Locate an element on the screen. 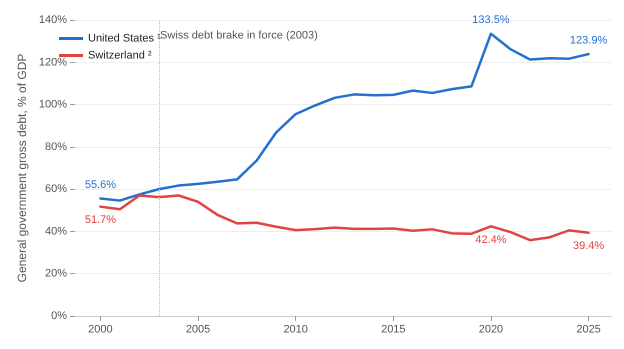  annotation: 55.6% is located at coordinates (100, 184).